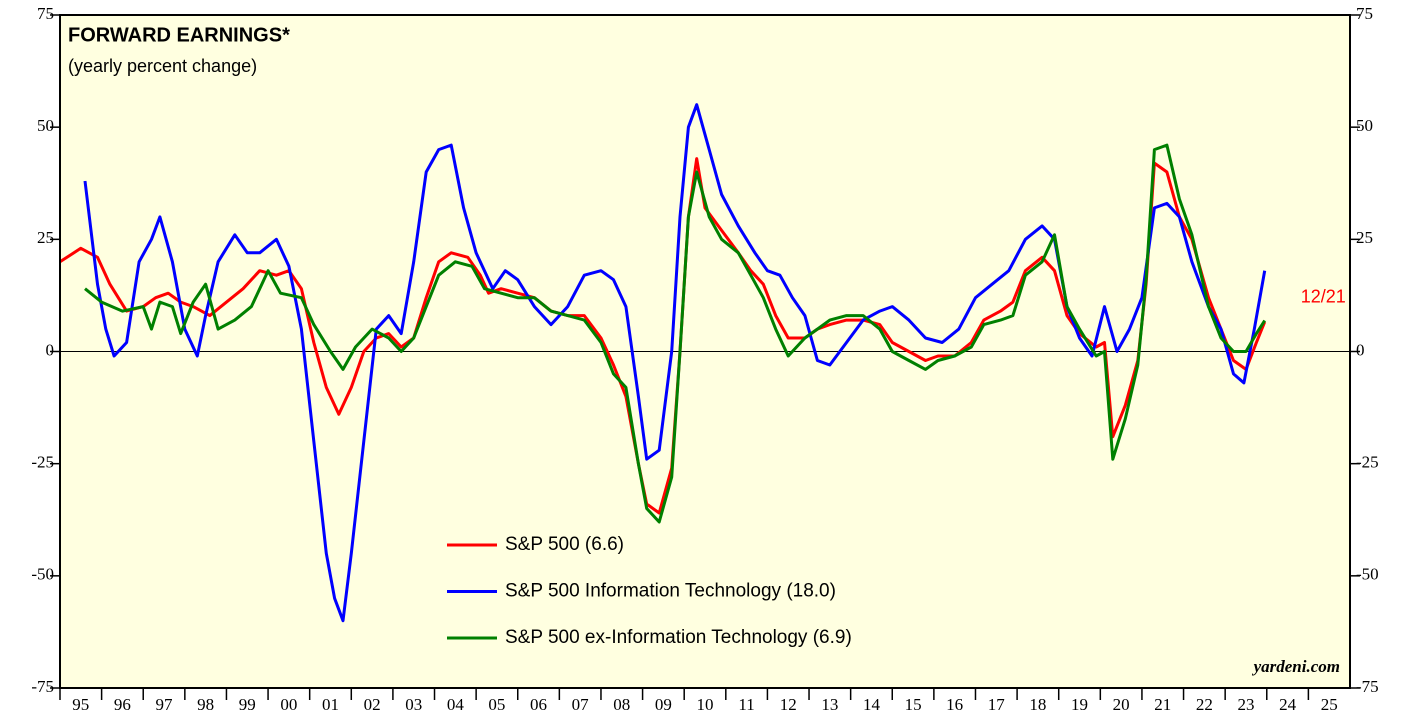  I want to click on x-tick-label: 98, so click(205, 704).